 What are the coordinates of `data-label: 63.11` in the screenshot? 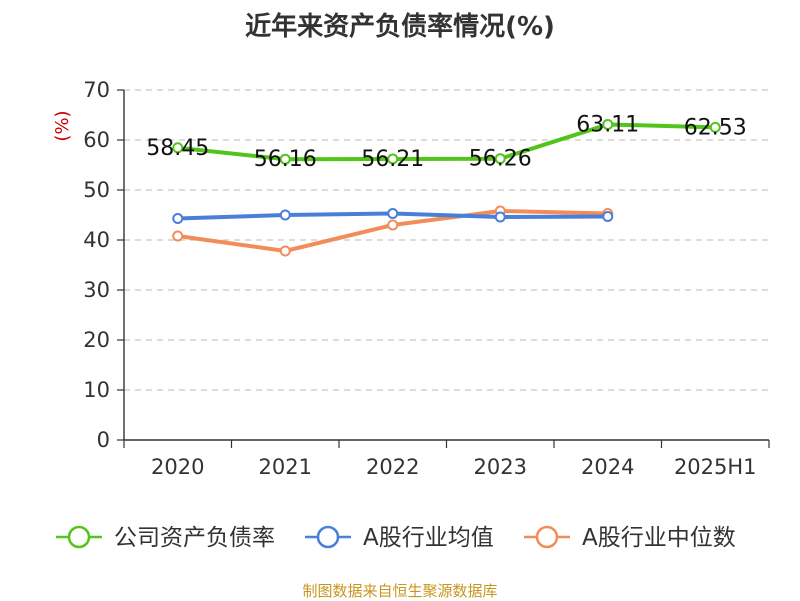 It's located at (607, 124).